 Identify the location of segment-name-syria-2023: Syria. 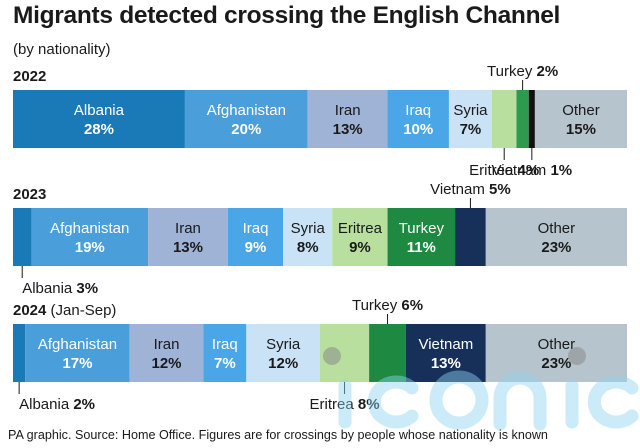
(308, 228).